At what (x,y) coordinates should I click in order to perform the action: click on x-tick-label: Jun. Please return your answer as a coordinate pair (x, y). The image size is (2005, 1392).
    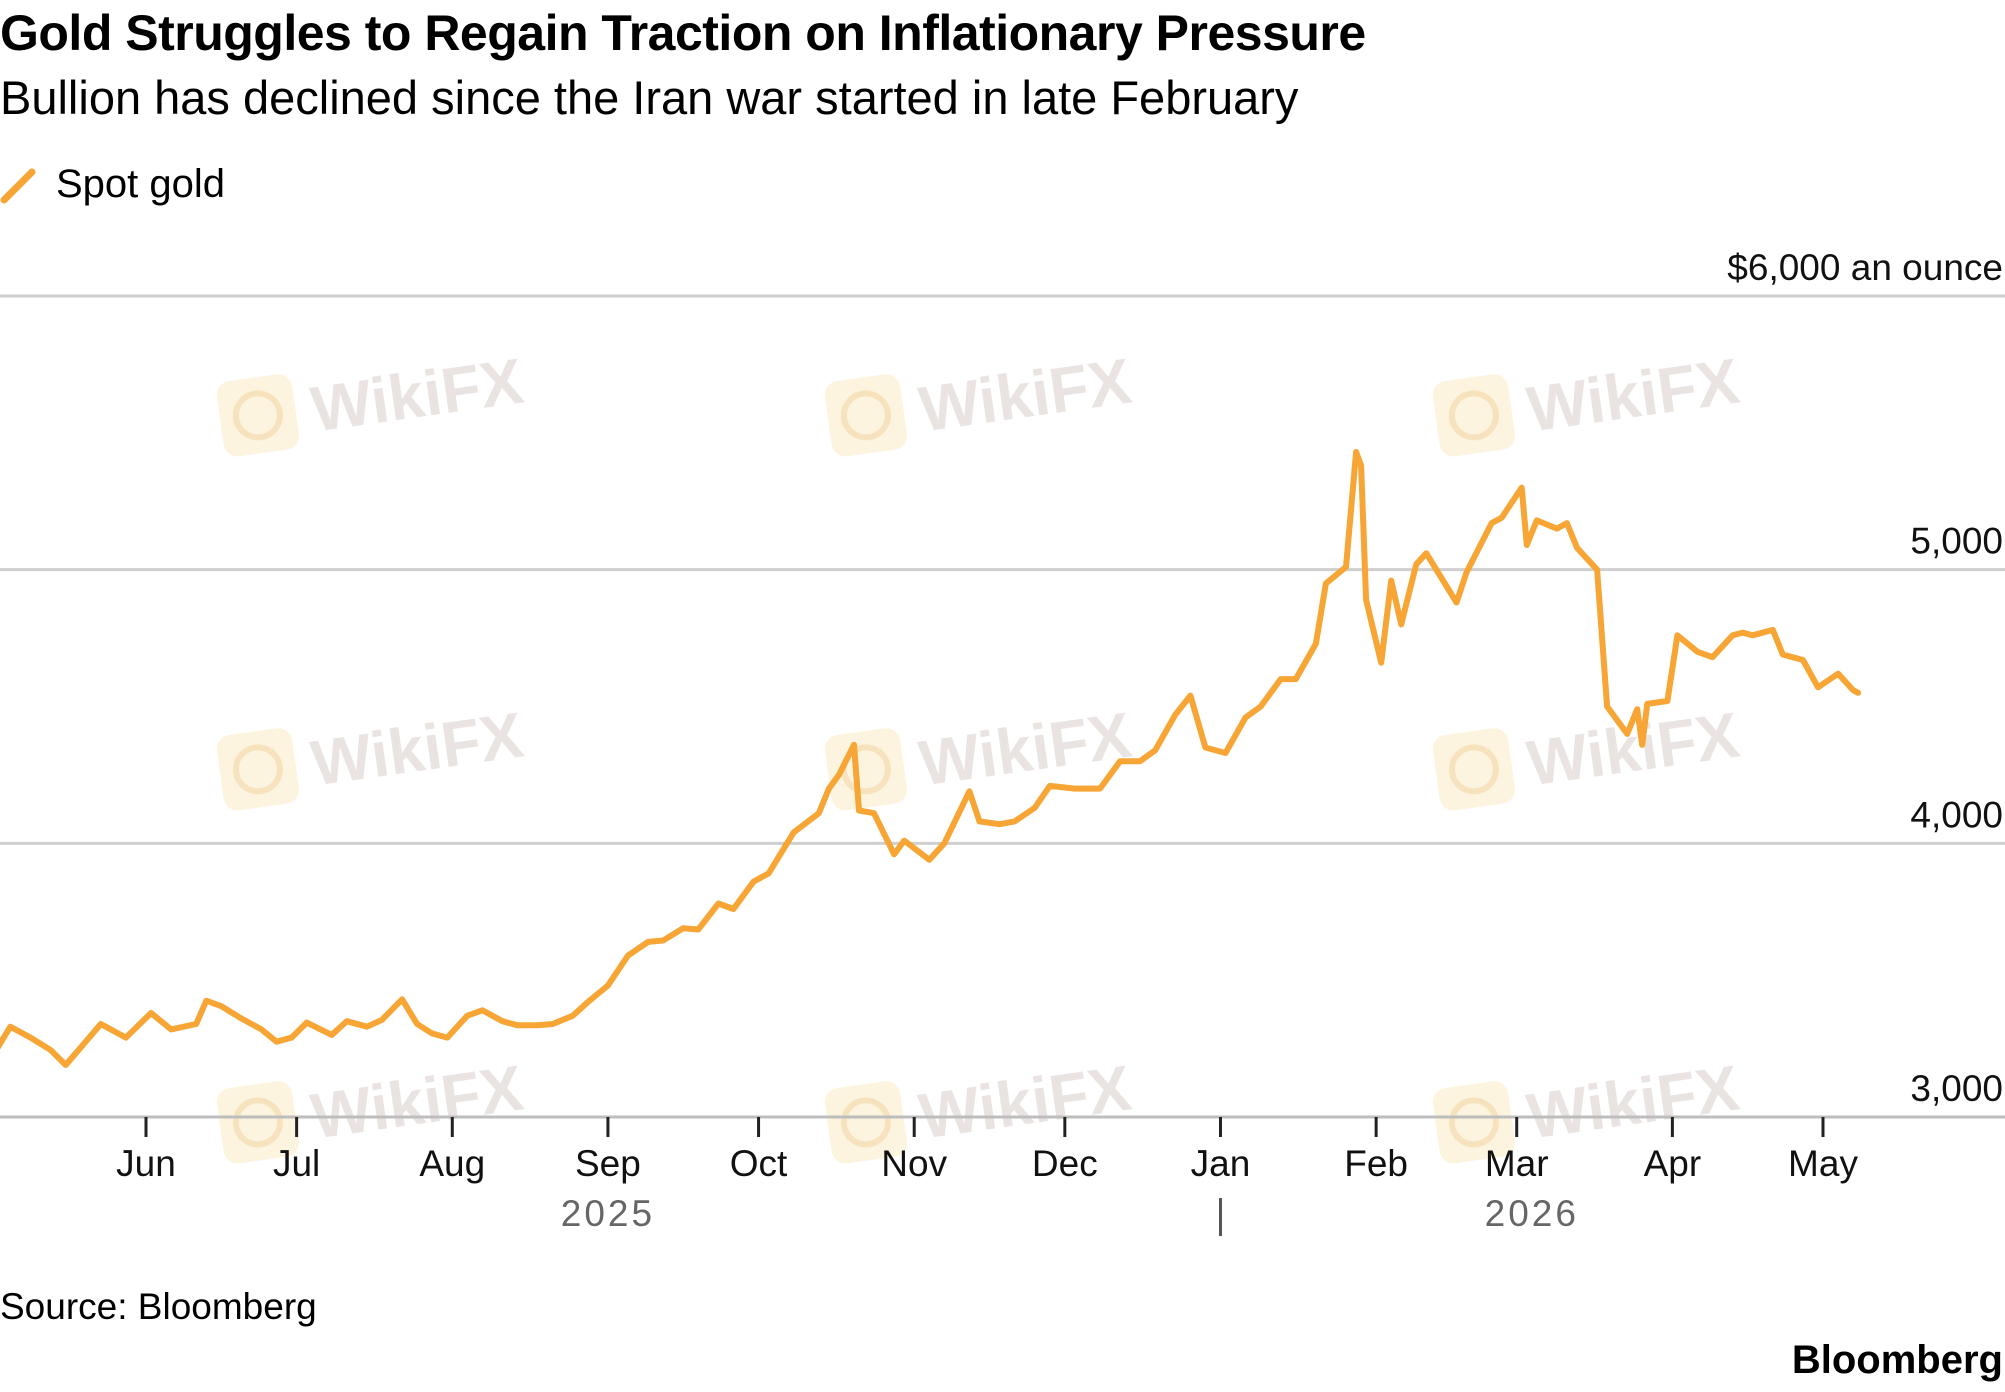
    Looking at the image, I should click on (146, 1163).